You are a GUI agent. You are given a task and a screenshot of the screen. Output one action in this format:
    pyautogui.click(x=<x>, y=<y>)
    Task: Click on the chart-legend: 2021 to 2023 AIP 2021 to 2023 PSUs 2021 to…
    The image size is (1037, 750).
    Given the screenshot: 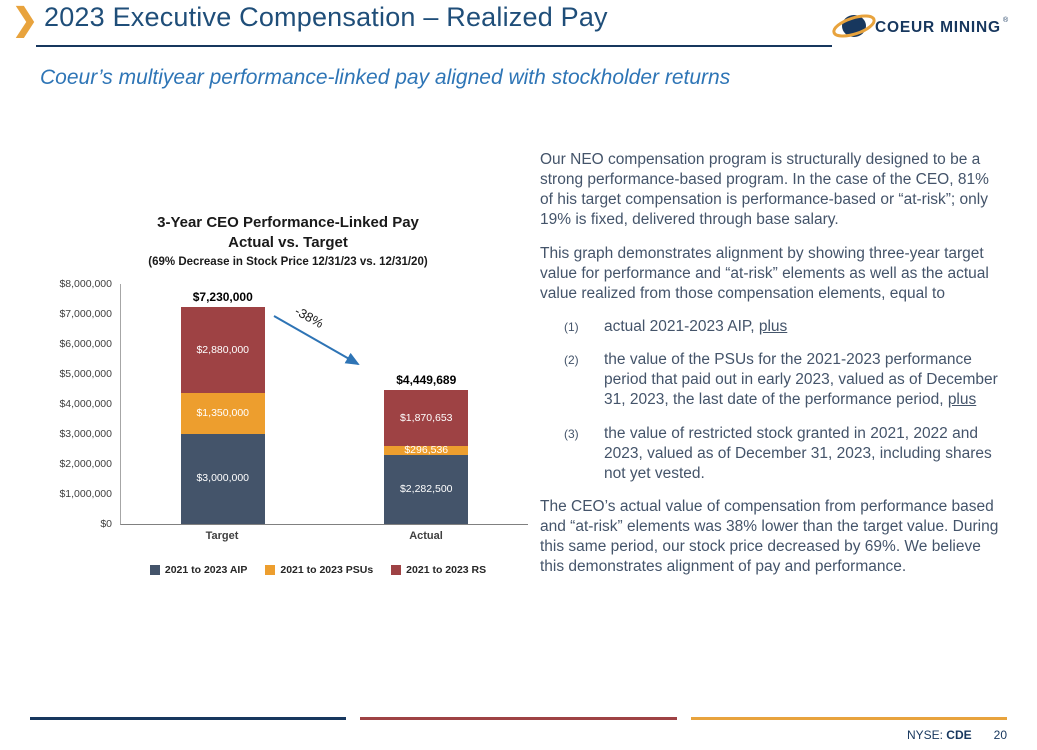 What is the action you would take?
    pyautogui.click(x=318, y=570)
    